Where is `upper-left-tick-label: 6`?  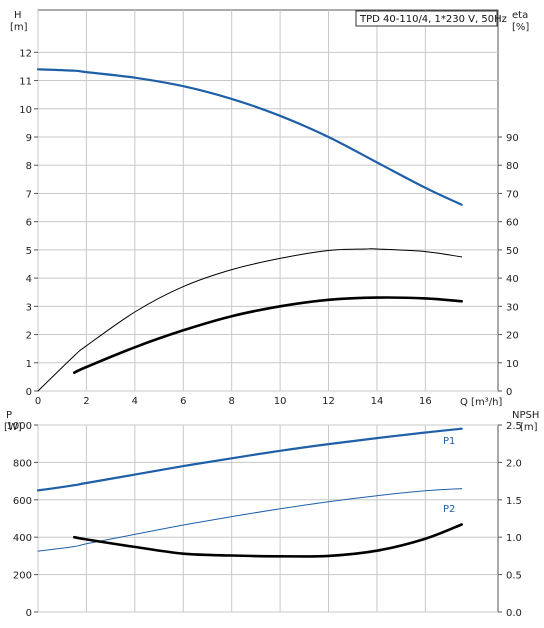
upper-left-tick-label: 6 is located at coordinates (29, 223).